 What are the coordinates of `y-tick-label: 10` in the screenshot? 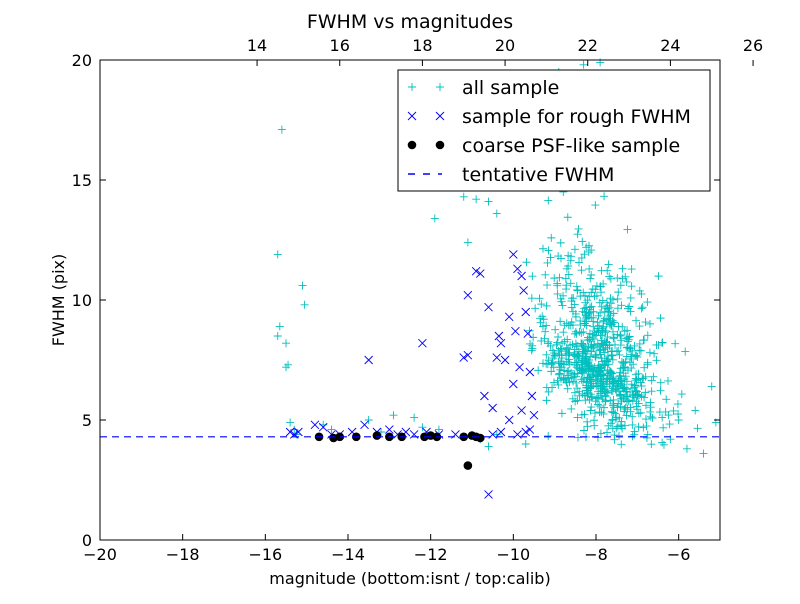 It's located at (82, 300).